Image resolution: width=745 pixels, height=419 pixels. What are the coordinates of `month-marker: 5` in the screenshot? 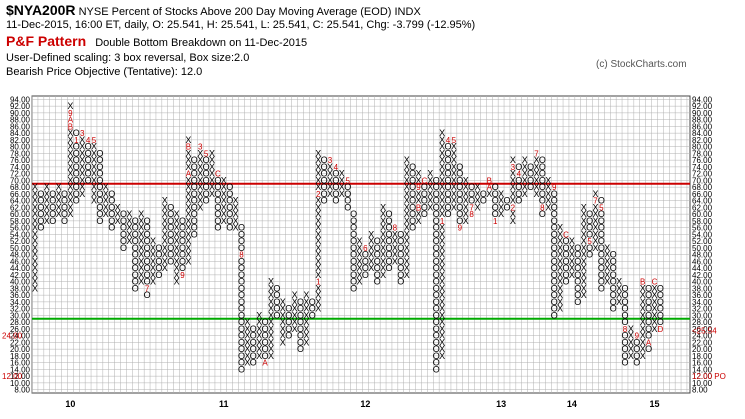 It's located at (206, 153).